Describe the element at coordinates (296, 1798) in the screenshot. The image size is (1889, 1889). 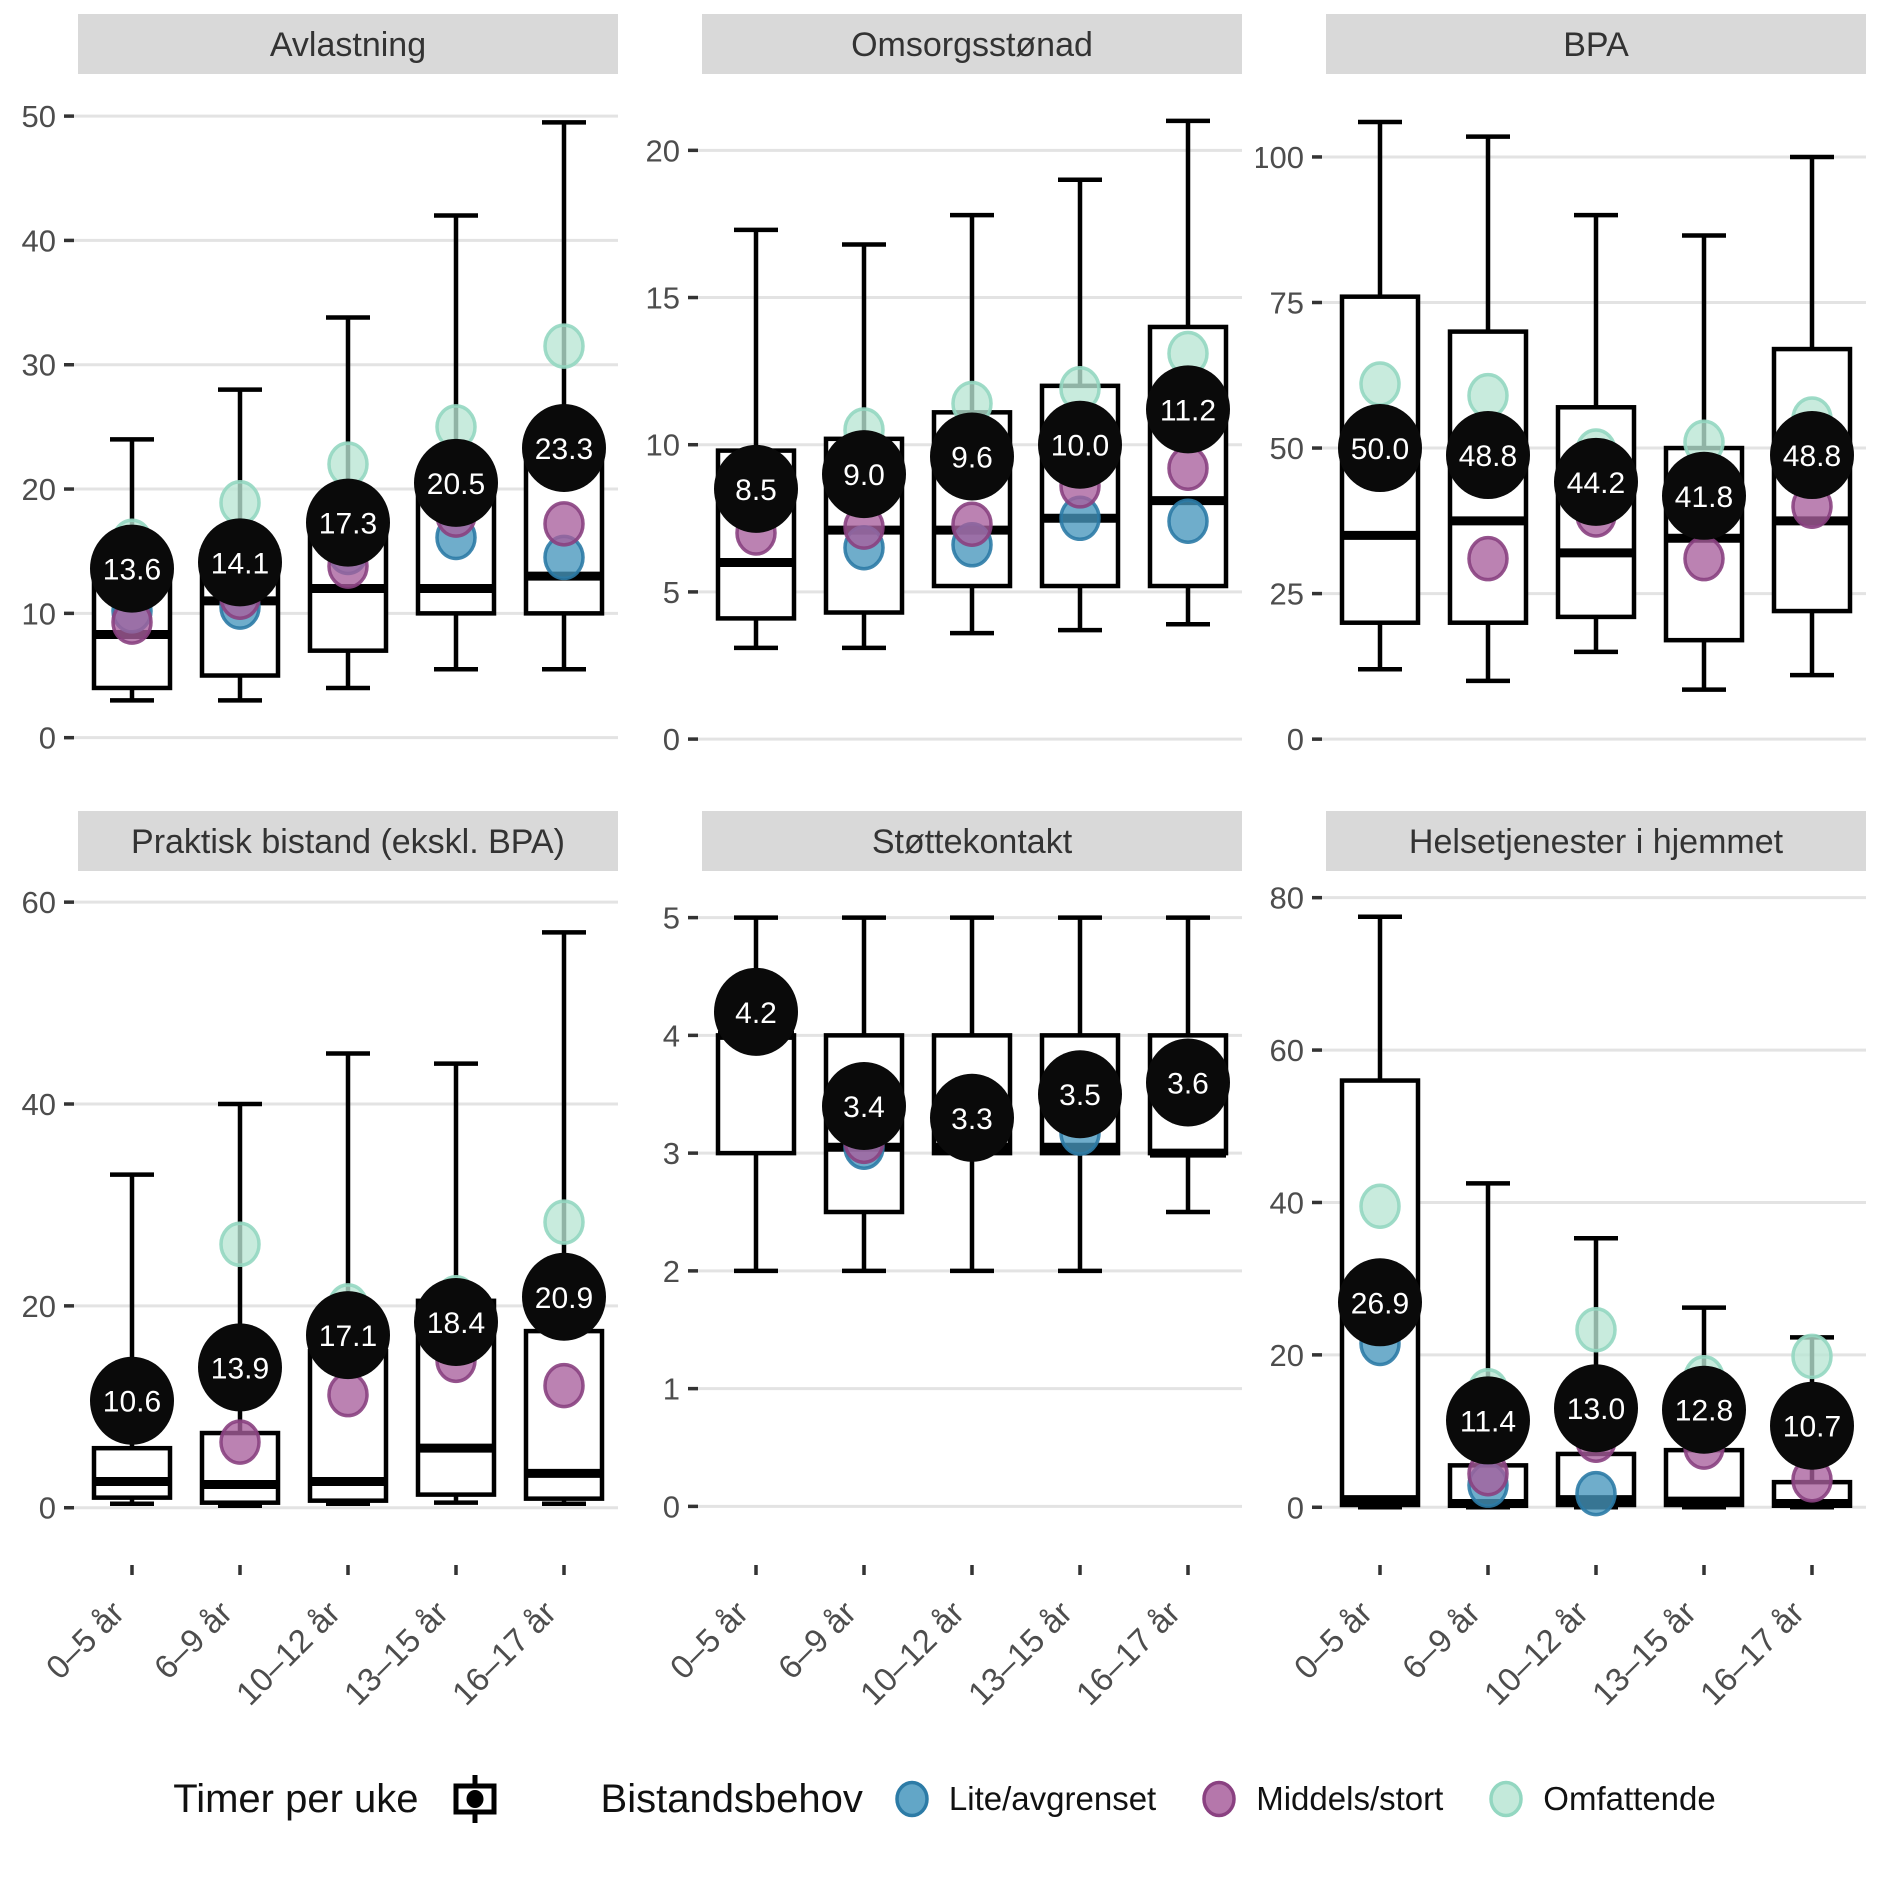
I see `legend-mean-title: Timer per uke` at that location.